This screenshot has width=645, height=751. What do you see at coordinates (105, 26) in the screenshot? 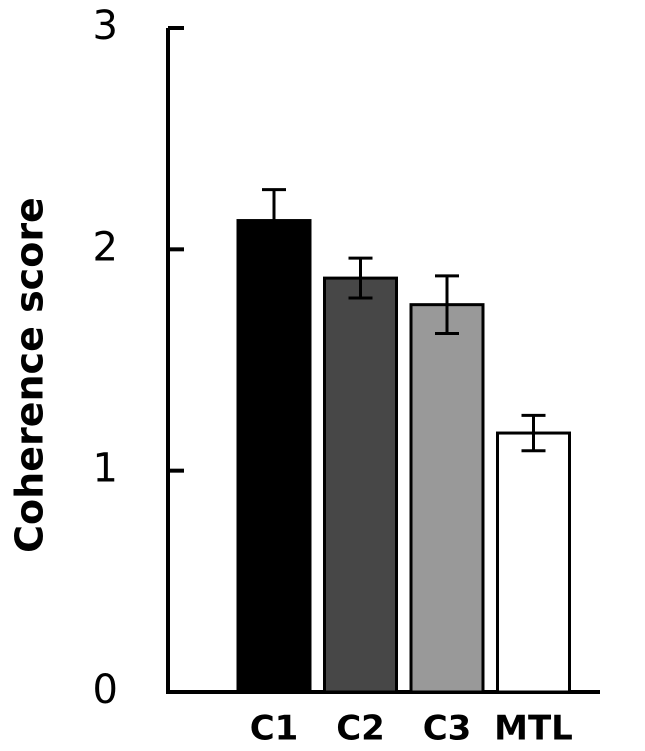
I see `y-tick-label: 3` at bounding box center [105, 26].